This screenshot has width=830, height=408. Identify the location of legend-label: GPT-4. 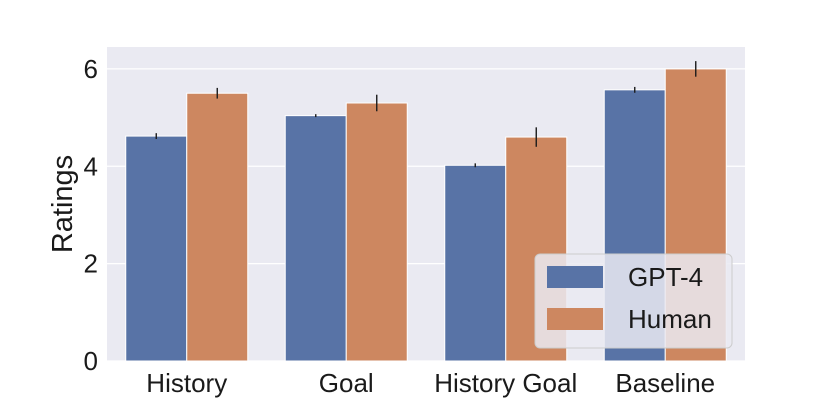
(665, 277).